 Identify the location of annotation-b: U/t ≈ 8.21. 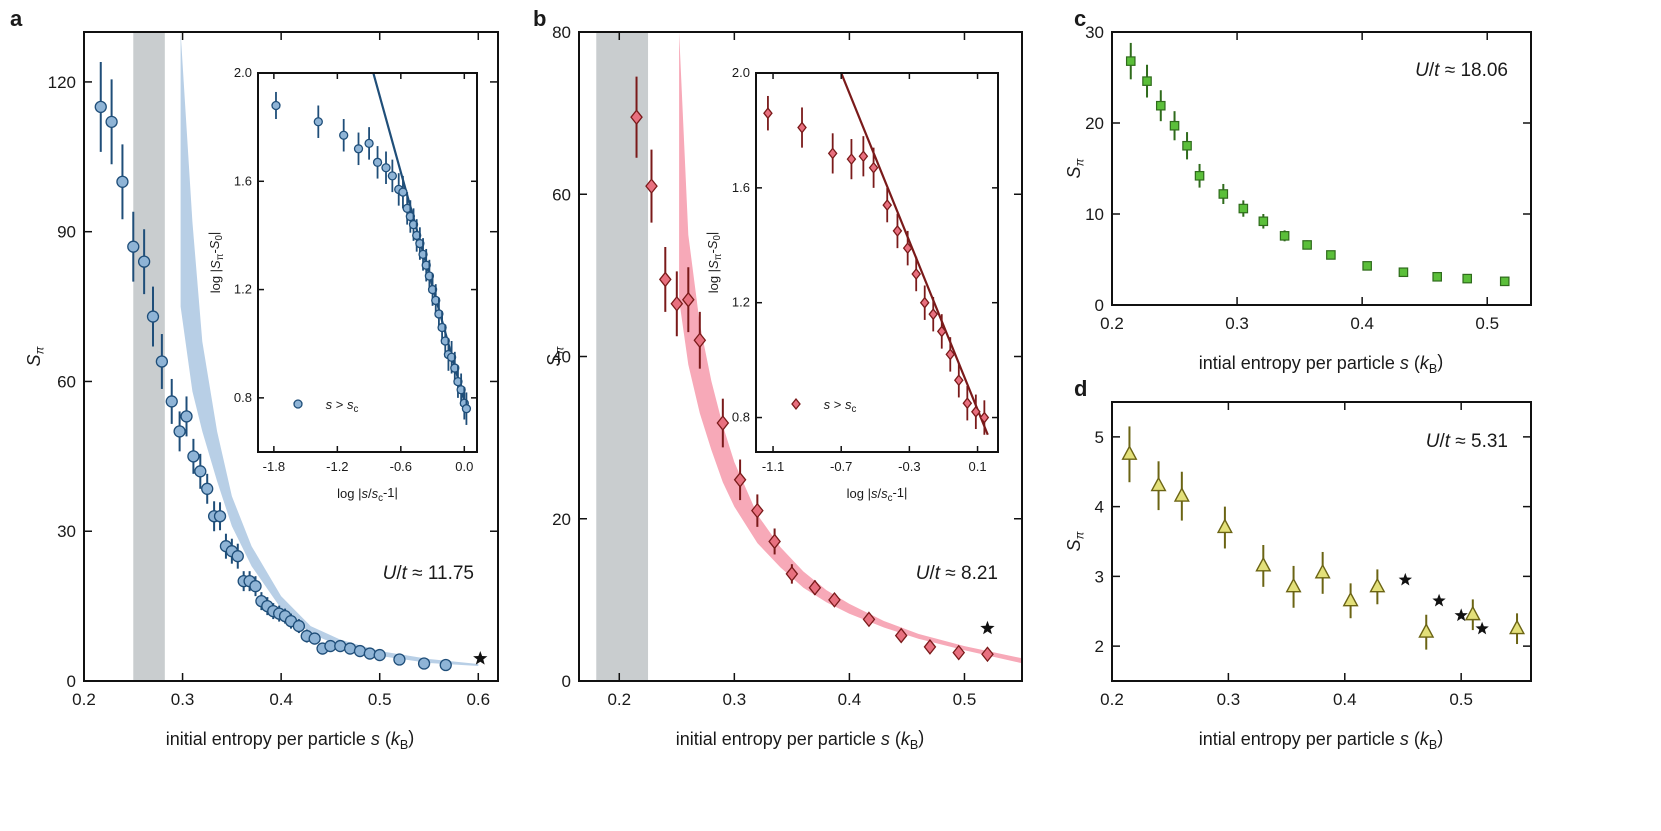
(957, 573).